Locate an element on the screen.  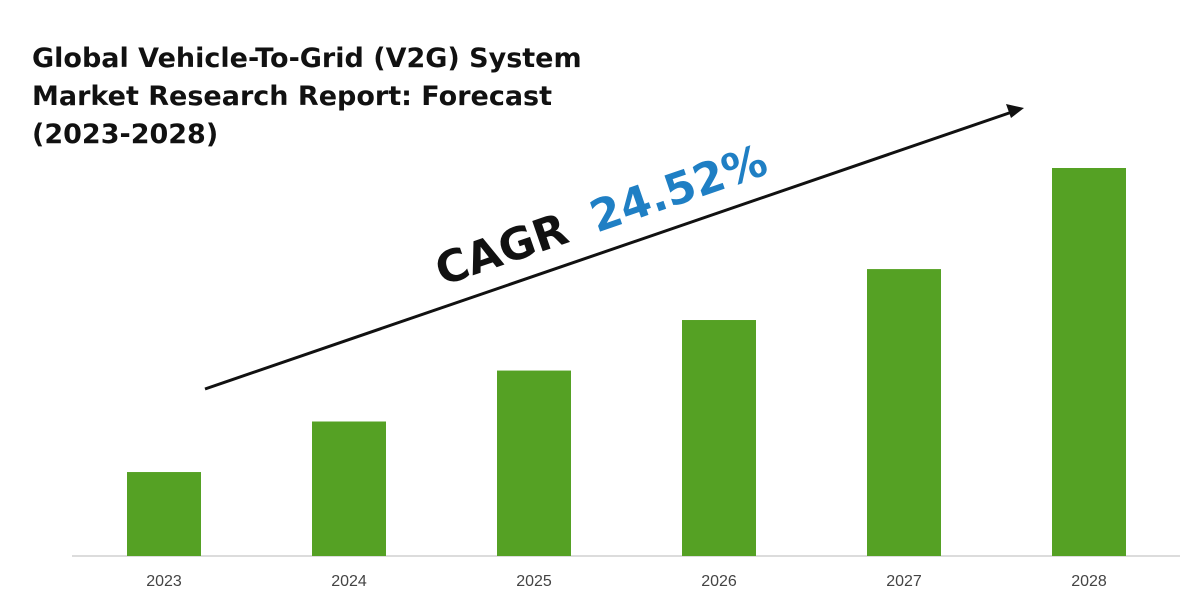
bar-2025 is located at coordinates (534, 463).